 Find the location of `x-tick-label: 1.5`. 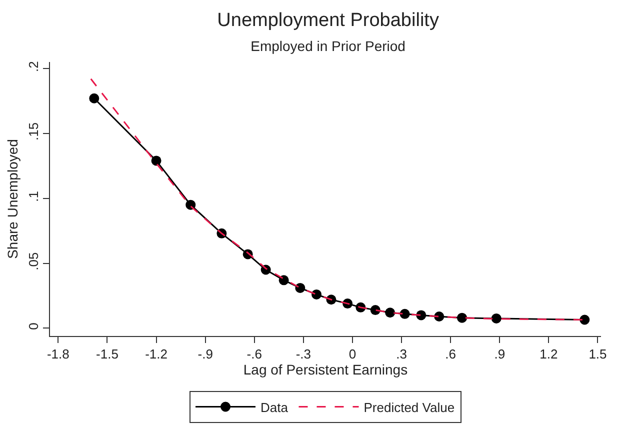

x-tick-label: 1.5 is located at coordinates (597, 354).